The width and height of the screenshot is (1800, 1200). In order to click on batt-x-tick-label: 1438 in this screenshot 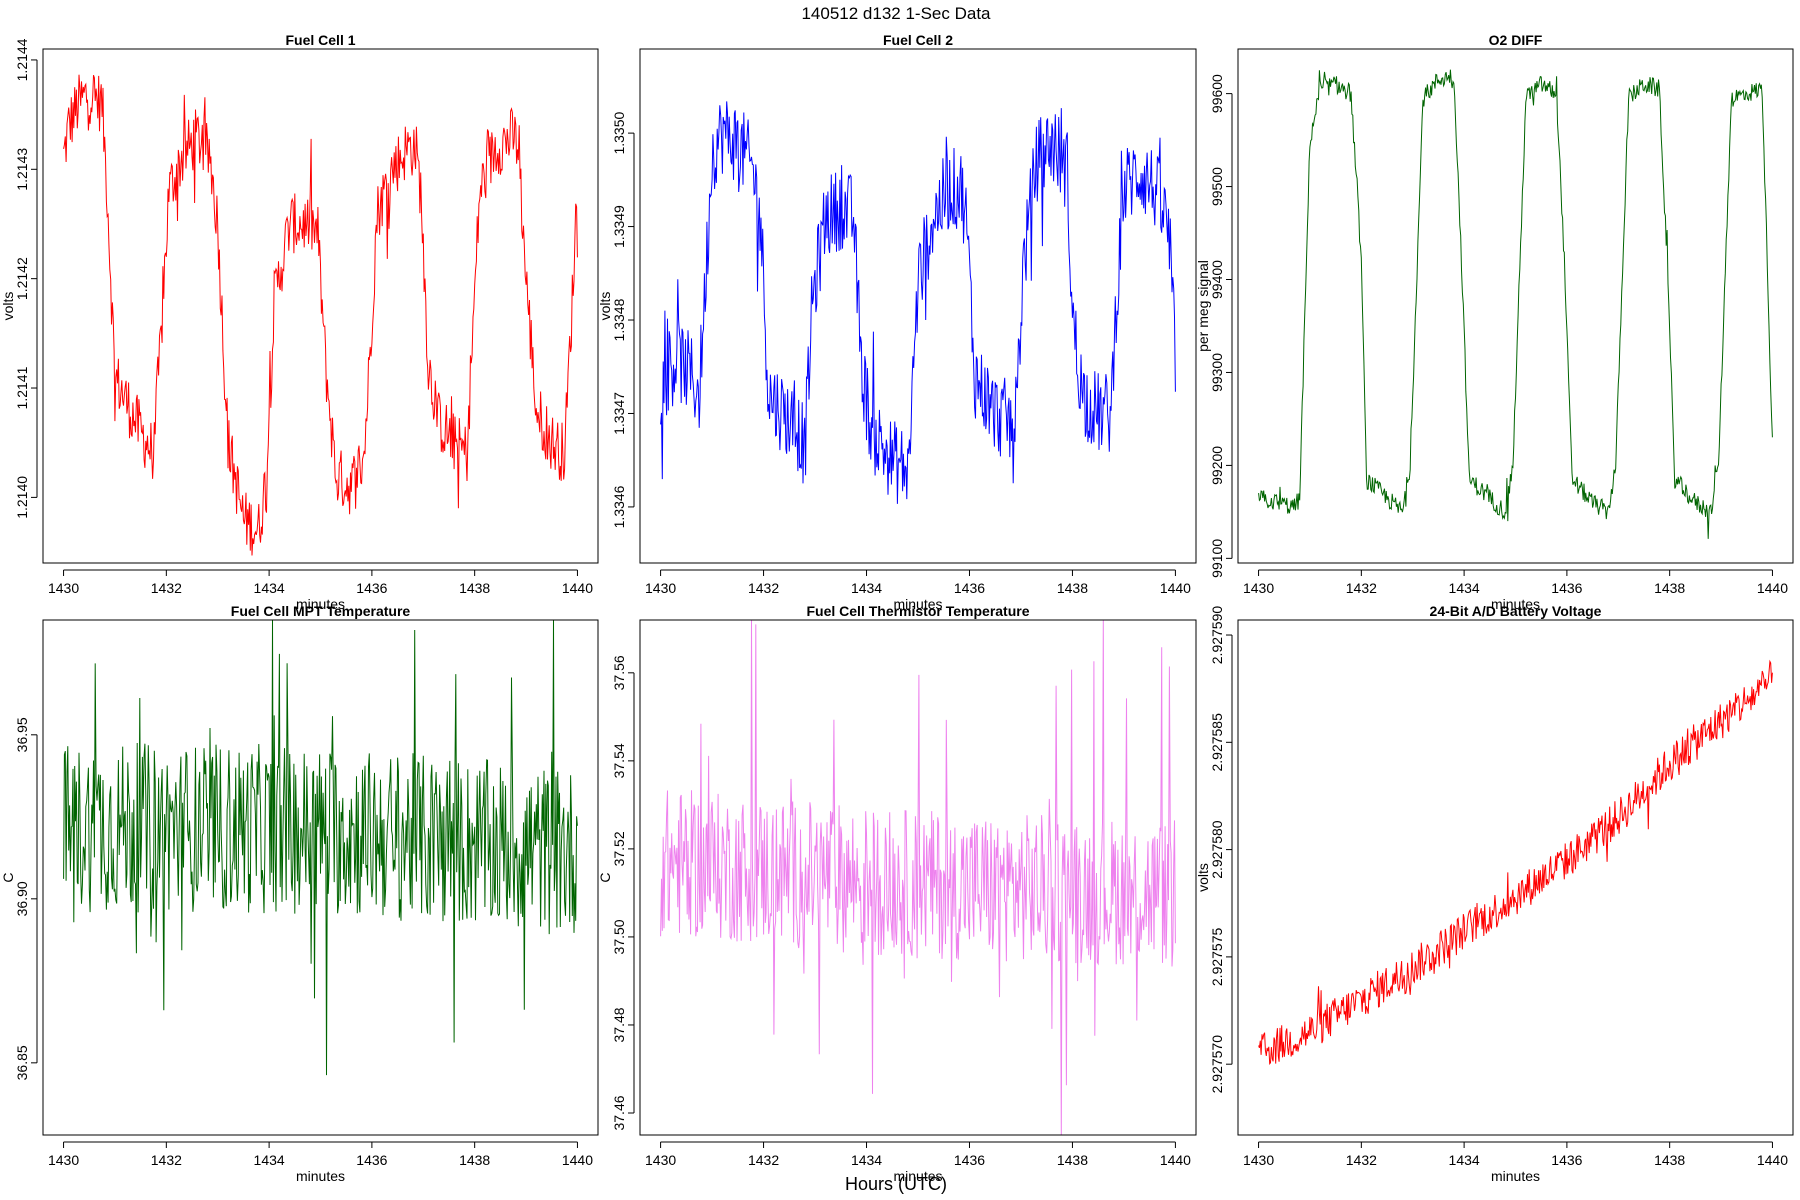, I will do `click(1669, 1160)`.